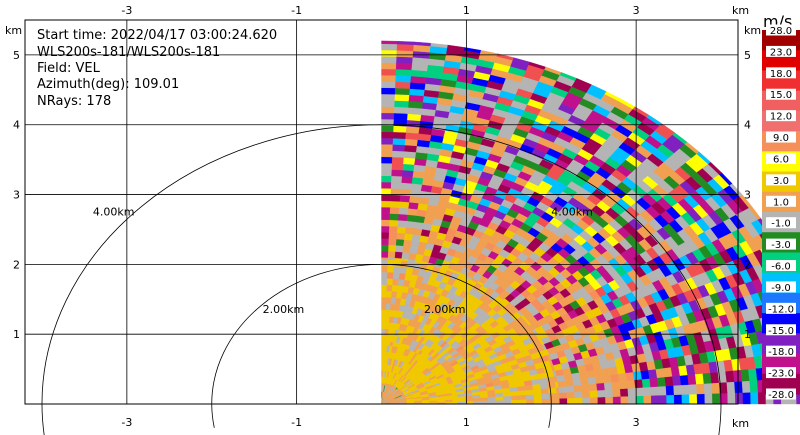  I want to click on colorbar-label: 15.0, so click(781, 95).